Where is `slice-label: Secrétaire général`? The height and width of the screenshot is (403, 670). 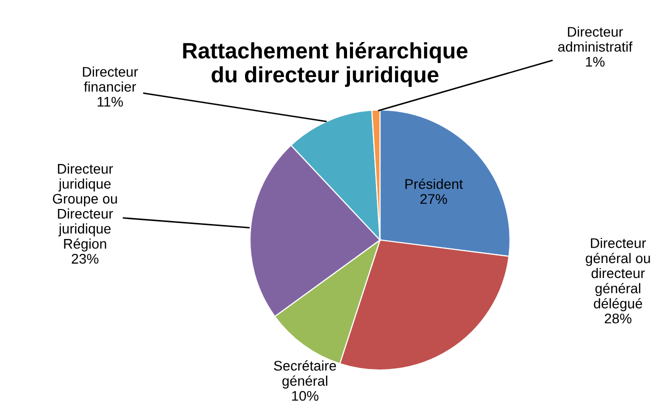
slice-label: Secrétaire général is located at coordinates (305, 374).